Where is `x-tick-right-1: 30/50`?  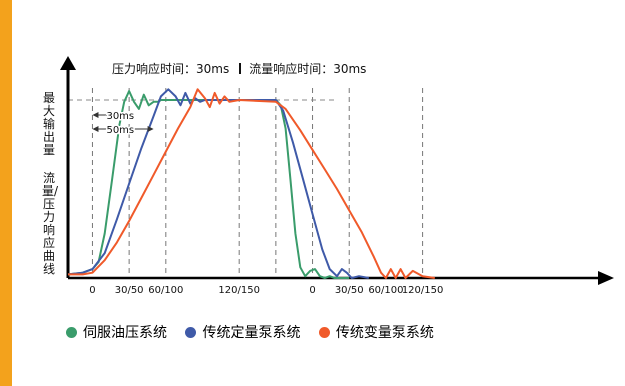
x-tick-right-1: 30/50 is located at coordinates (349, 290).